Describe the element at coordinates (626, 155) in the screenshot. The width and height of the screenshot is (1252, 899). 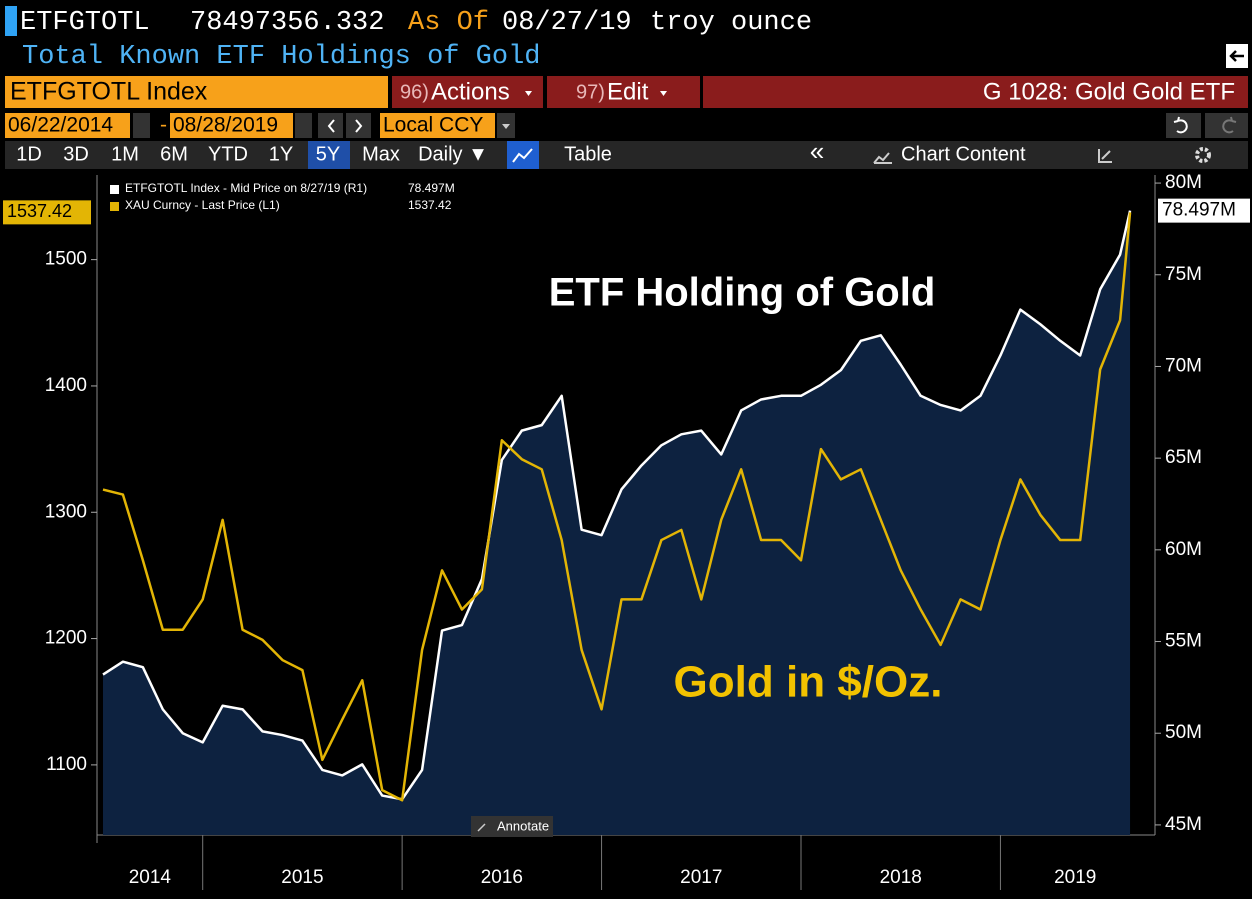
I see `button-bar` at that location.